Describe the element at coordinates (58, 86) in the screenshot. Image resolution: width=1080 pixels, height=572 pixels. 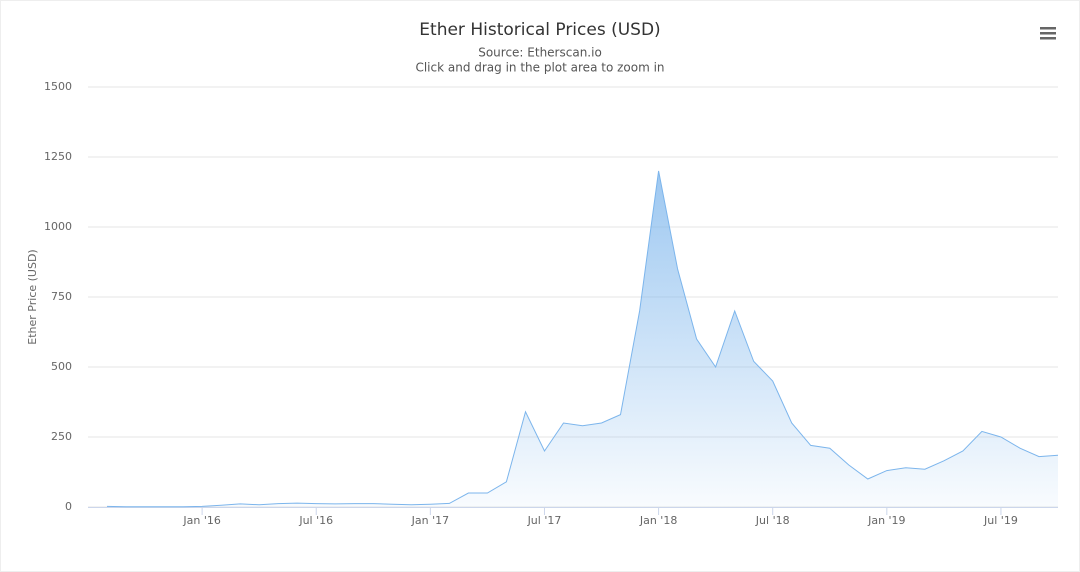
I see `y-tick-label: 1500` at that location.